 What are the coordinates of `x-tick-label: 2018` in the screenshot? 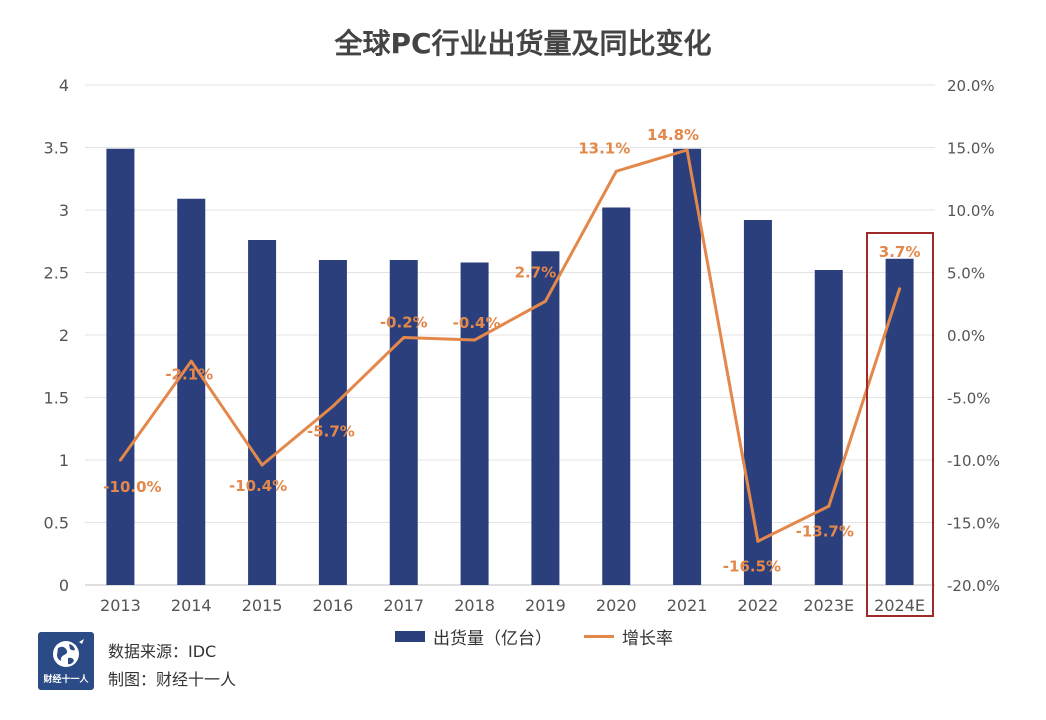 It's located at (474, 605).